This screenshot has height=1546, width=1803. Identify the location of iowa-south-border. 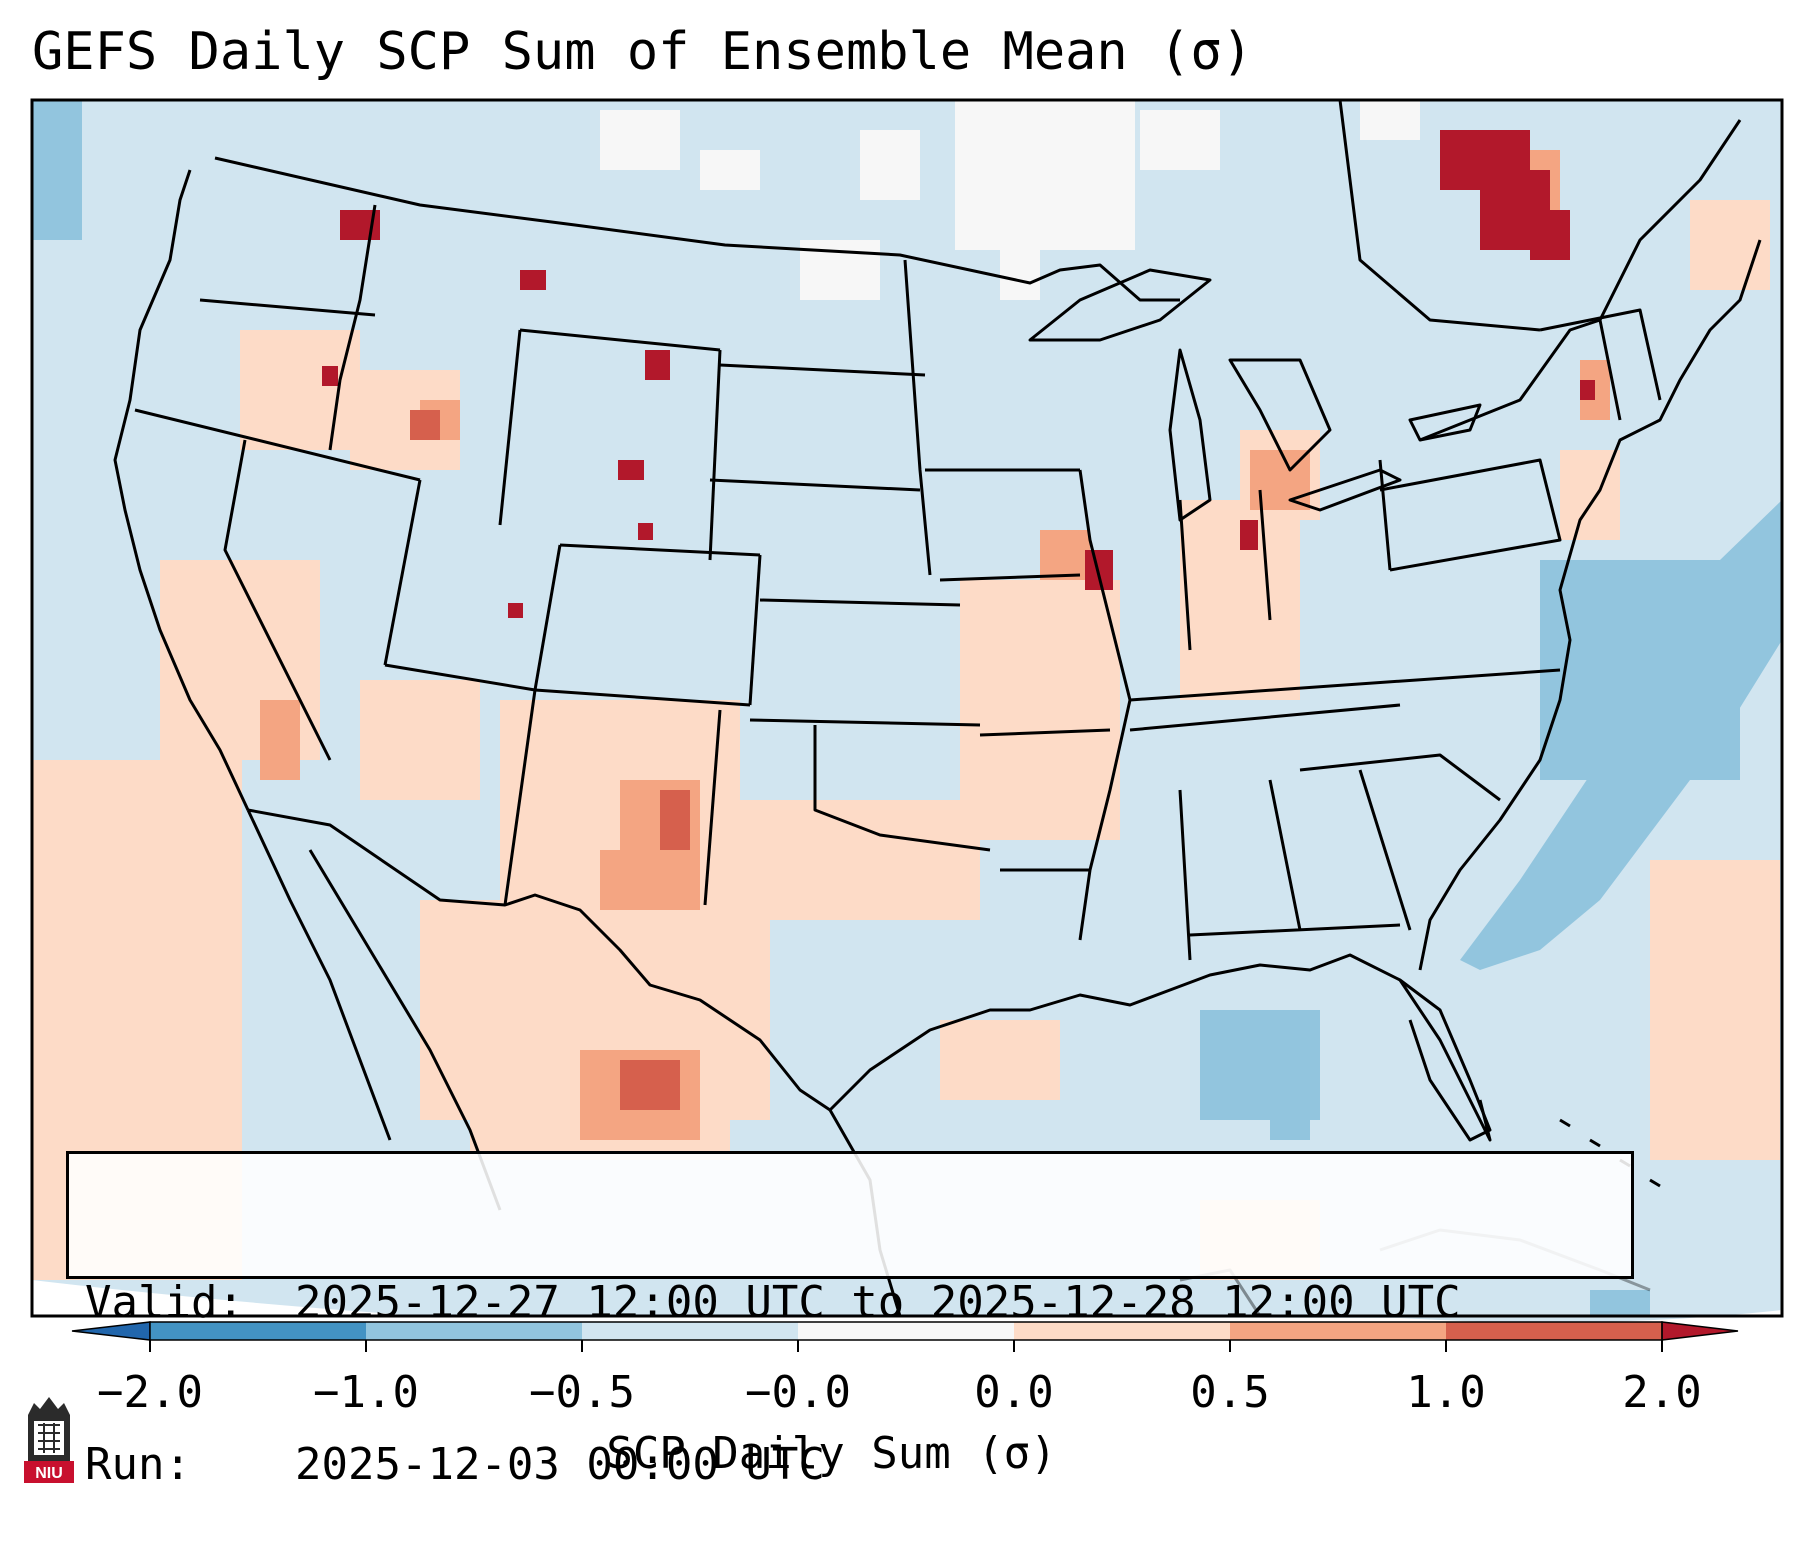
(1010, 577).